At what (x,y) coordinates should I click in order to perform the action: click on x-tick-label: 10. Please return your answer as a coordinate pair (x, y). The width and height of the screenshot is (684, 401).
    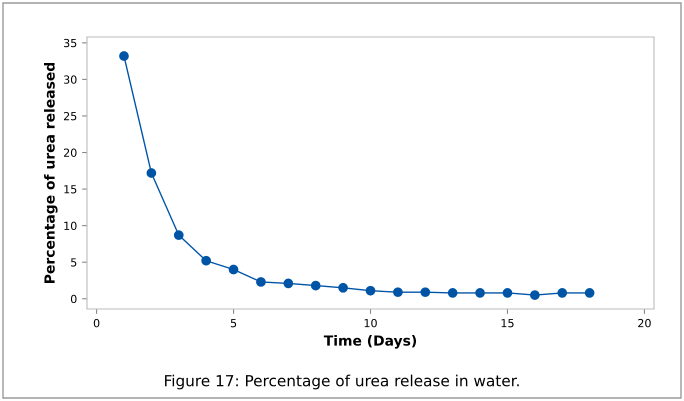
    Looking at the image, I should click on (370, 323).